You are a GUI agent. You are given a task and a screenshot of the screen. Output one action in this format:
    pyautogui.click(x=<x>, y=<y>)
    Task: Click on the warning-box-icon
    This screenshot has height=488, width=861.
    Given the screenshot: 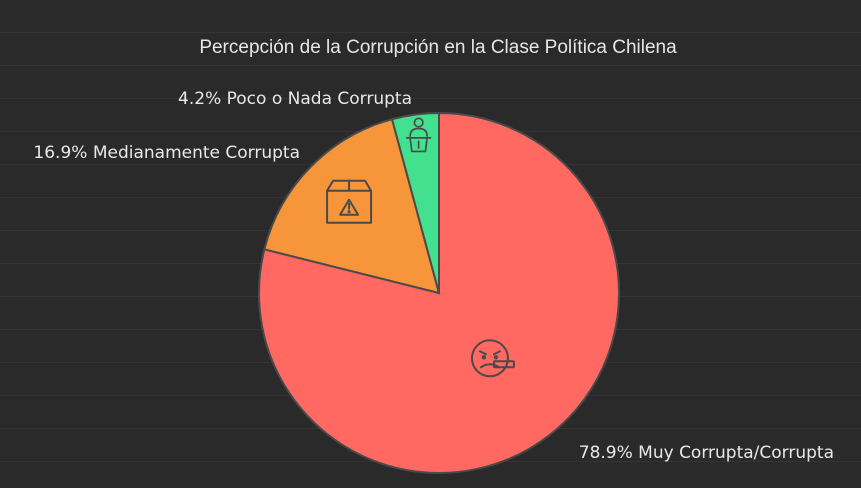 What is the action you would take?
    pyautogui.click(x=349, y=201)
    